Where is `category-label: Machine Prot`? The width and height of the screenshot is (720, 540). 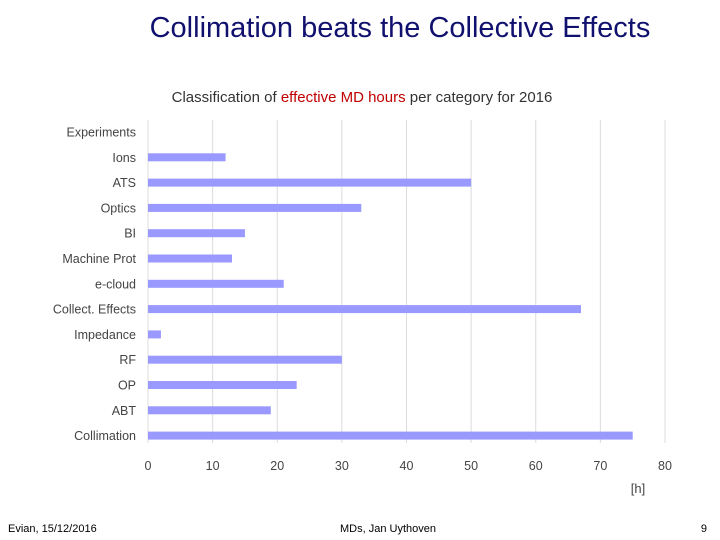
category-label: Machine Prot is located at coordinates (99, 259).